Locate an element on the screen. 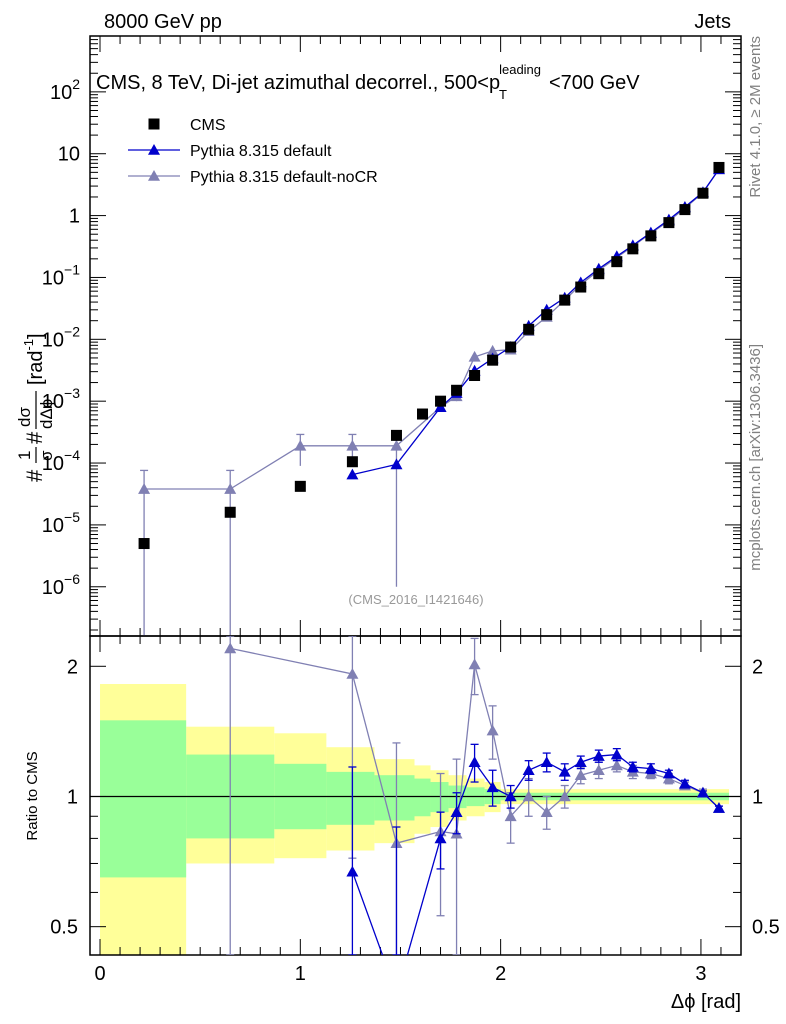 This screenshot has width=786, height=1024. xtick-label-2: 2 is located at coordinates (500, 974).